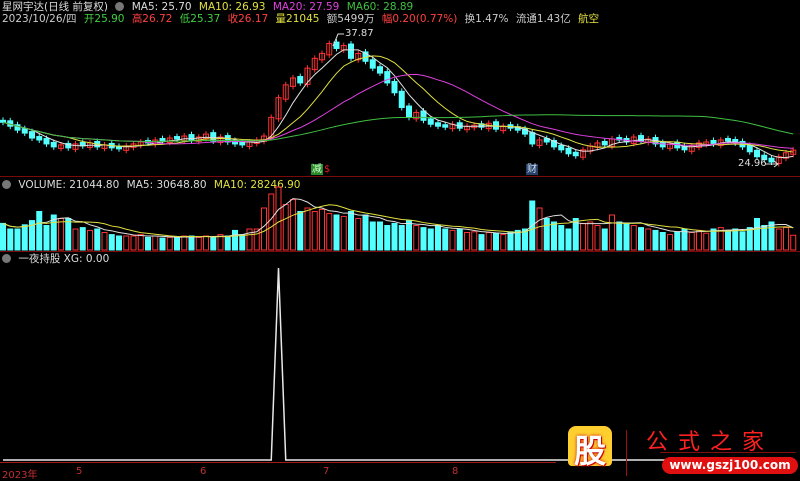 The height and width of the screenshot is (481, 800). I want to click on indicator-label: 一夜持股 XG: 0.00, so click(64, 259).